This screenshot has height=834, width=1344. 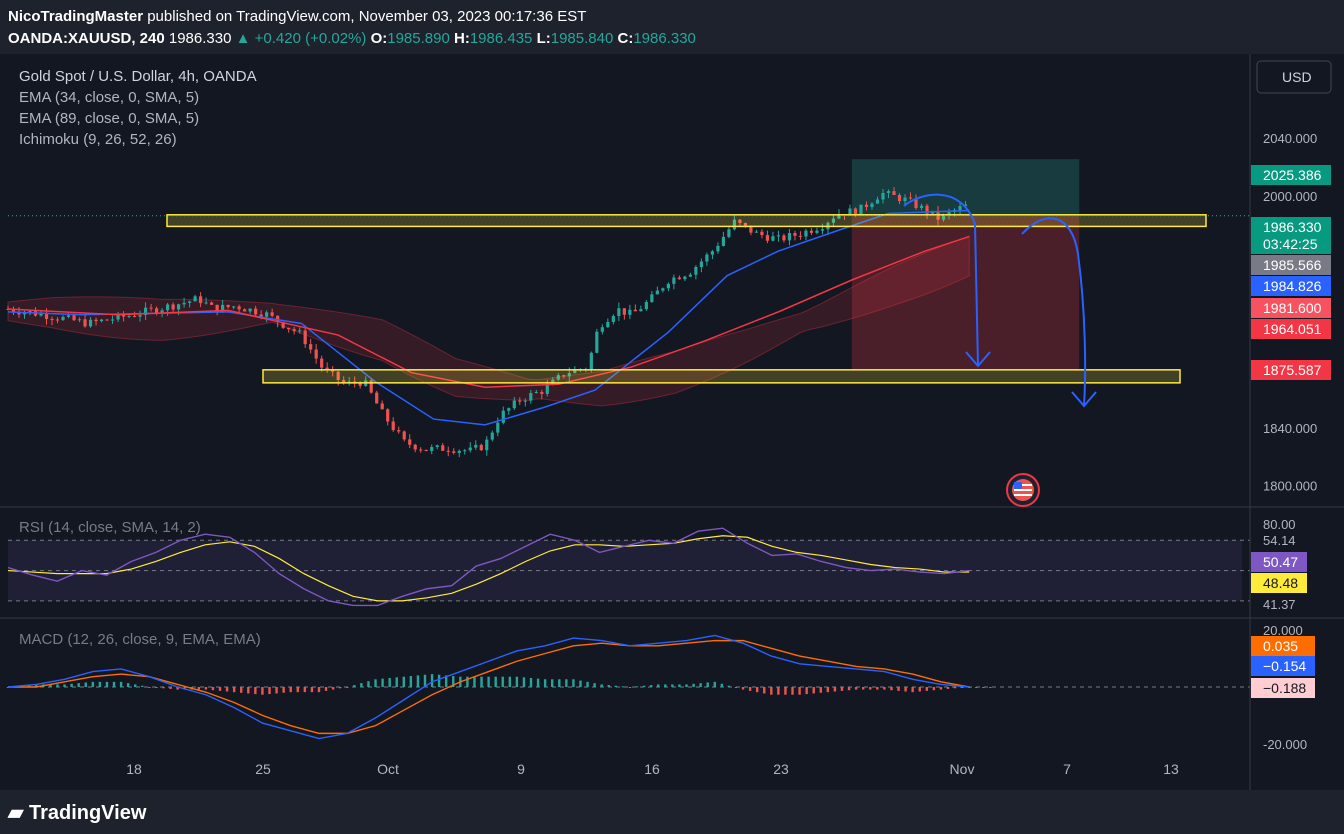 What do you see at coordinates (77, 812) in the screenshot?
I see `tradingview-logo: ▰ TradingView` at bounding box center [77, 812].